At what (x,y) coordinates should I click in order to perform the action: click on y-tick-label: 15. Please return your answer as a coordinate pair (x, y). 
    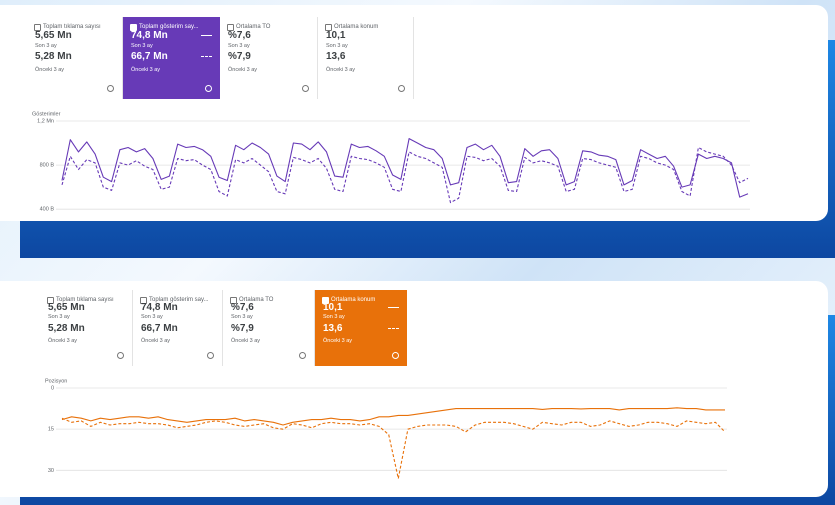
    Looking at the image, I should click on (51, 430).